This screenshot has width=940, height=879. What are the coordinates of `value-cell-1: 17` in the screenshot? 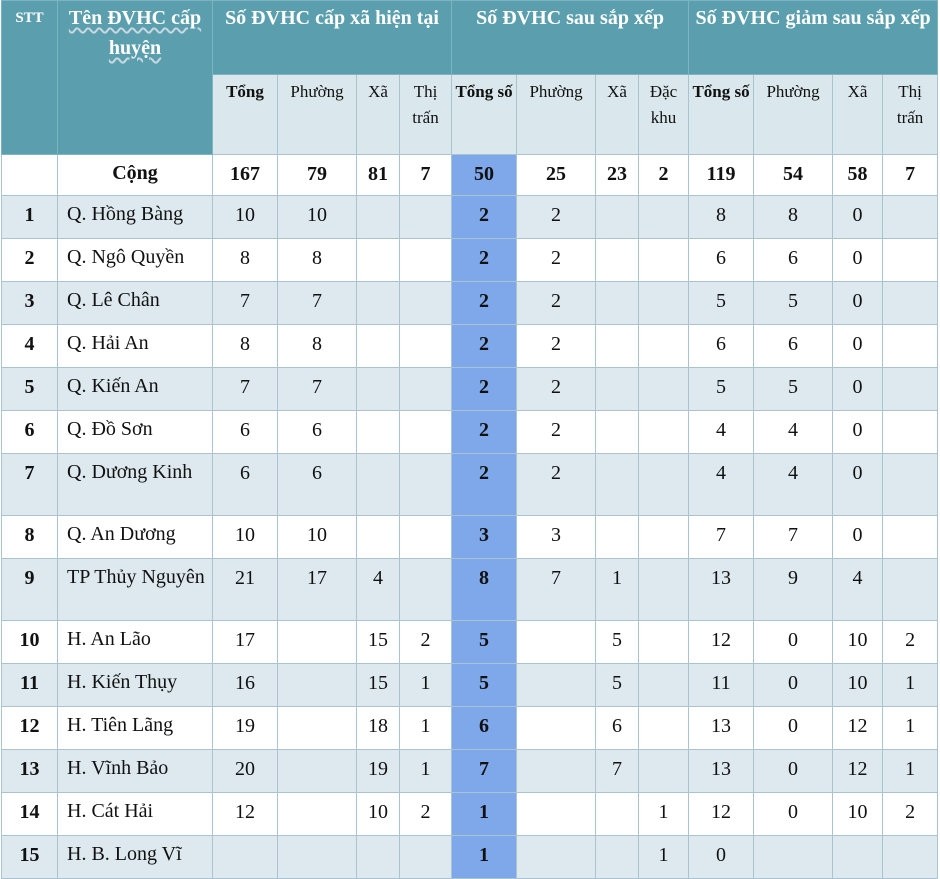 It's located at (317, 589).